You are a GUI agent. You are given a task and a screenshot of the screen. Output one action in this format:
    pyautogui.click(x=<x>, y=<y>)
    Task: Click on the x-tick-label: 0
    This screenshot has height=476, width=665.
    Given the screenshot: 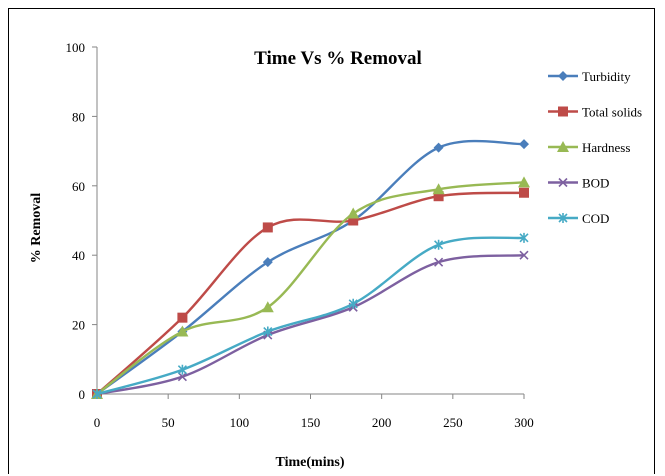 What is the action you would take?
    pyautogui.click(x=97, y=422)
    